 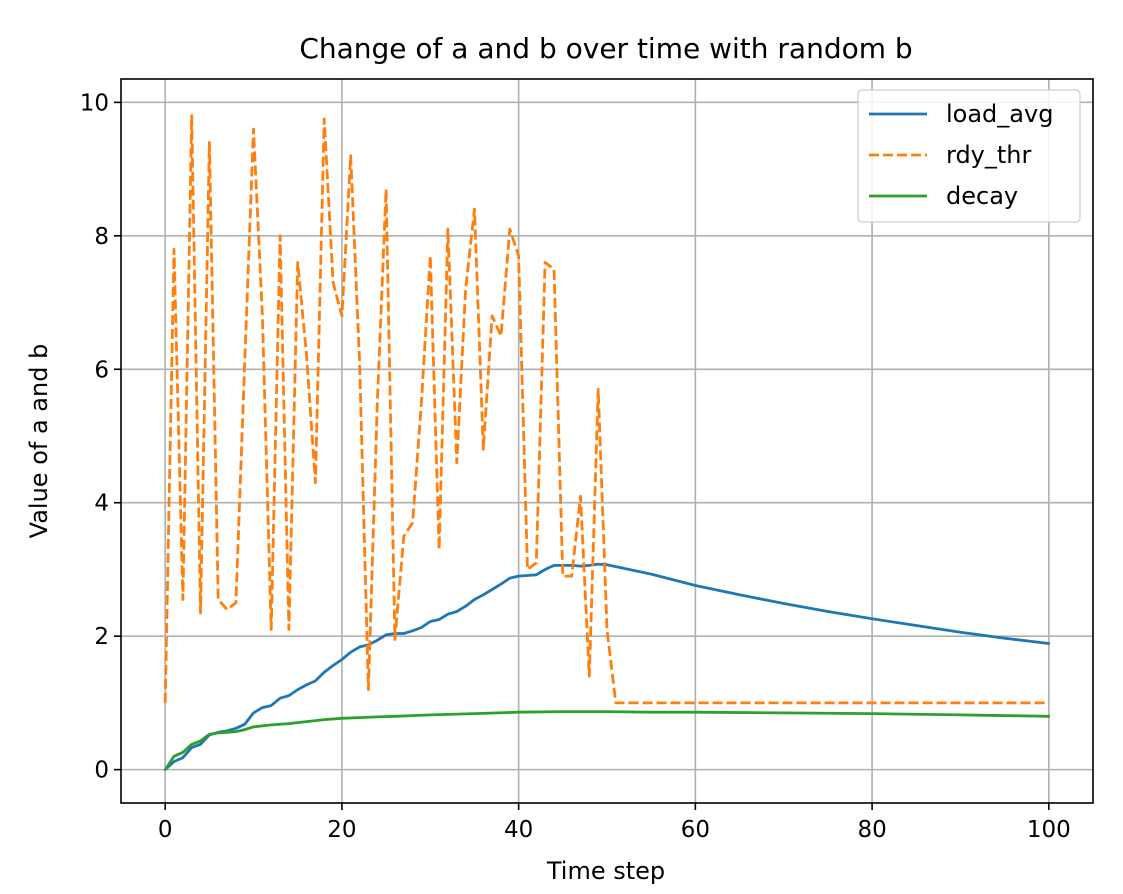 I want to click on y-tick-label: 6, so click(x=101, y=370).